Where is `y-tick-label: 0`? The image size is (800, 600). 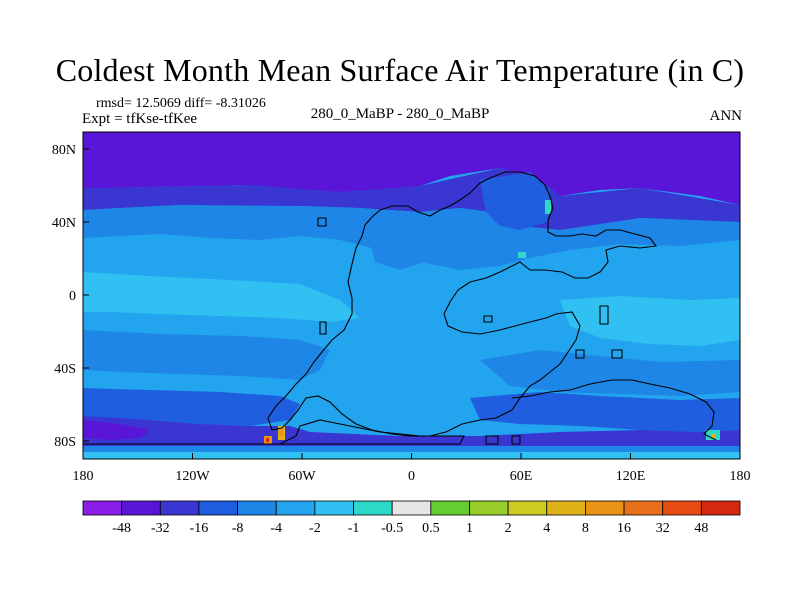 y-tick-label: 0 is located at coordinates (72, 296).